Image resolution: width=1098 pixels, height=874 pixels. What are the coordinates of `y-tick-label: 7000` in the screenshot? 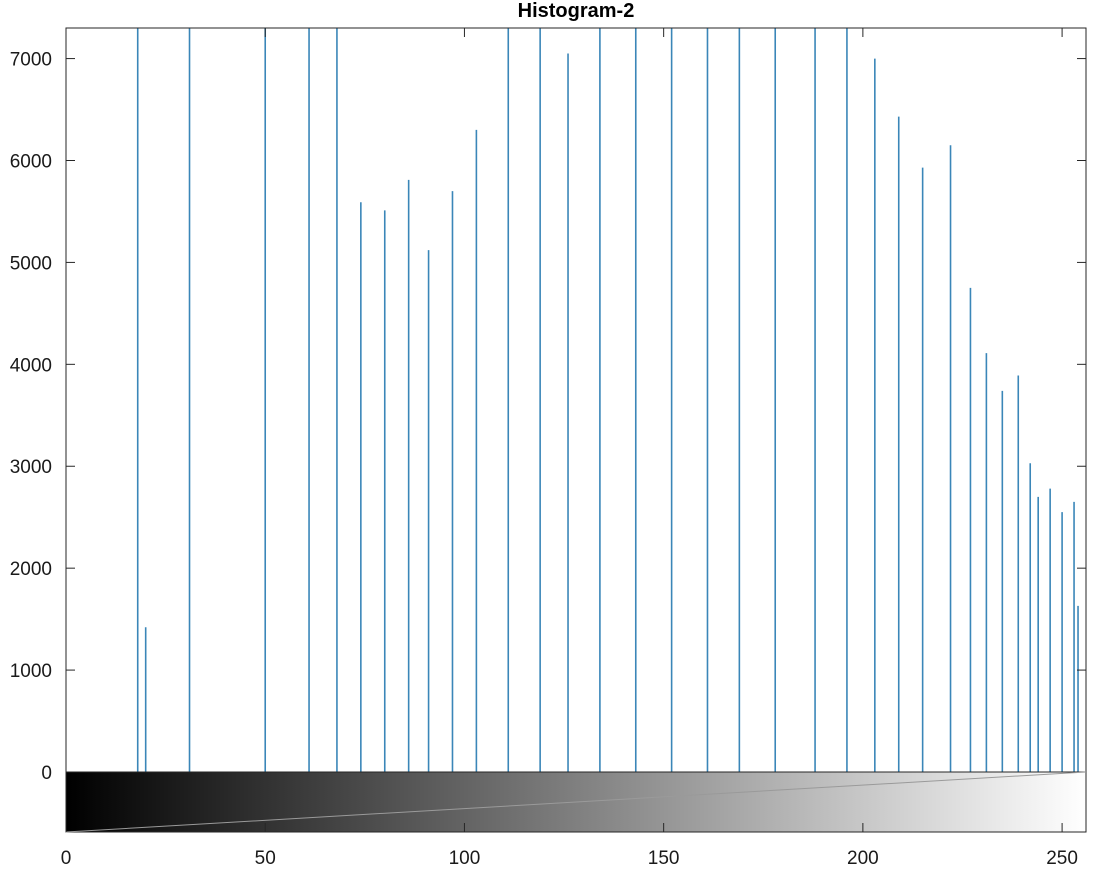 It's located at (31, 60).